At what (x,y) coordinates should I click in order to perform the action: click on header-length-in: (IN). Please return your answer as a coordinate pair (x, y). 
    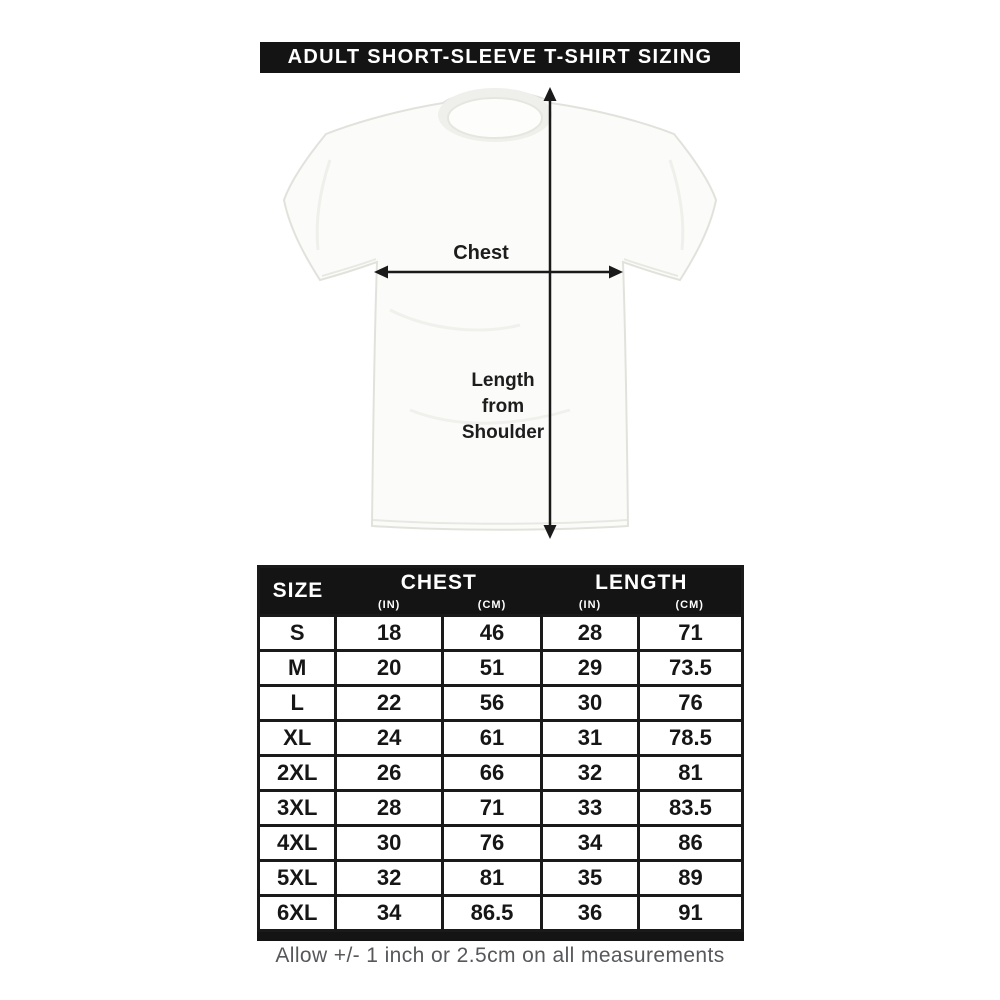
    Looking at the image, I should click on (590, 605).